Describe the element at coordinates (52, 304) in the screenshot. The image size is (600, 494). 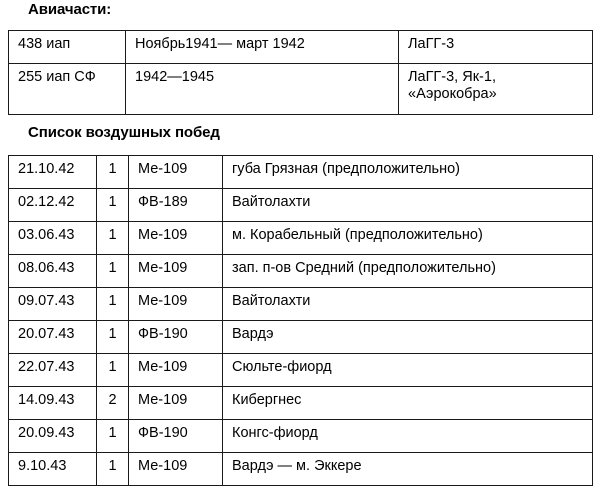
I see `victory-date-cell: 09.07.43` at that location.